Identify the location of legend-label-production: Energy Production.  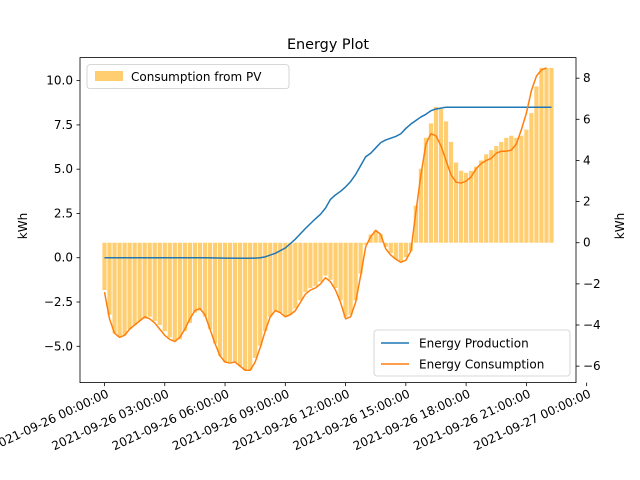
(474, 344).